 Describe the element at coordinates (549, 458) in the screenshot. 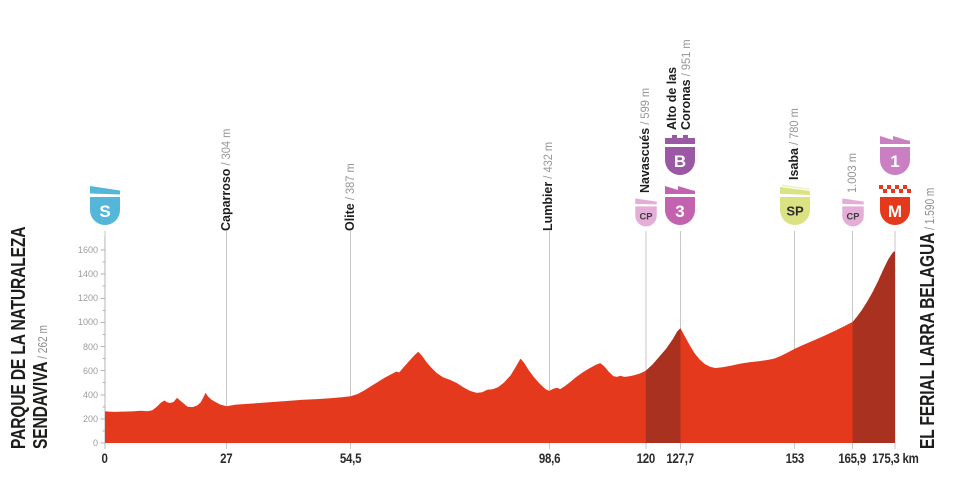

I see `x-axis-tick-label: 98,6` at that location.